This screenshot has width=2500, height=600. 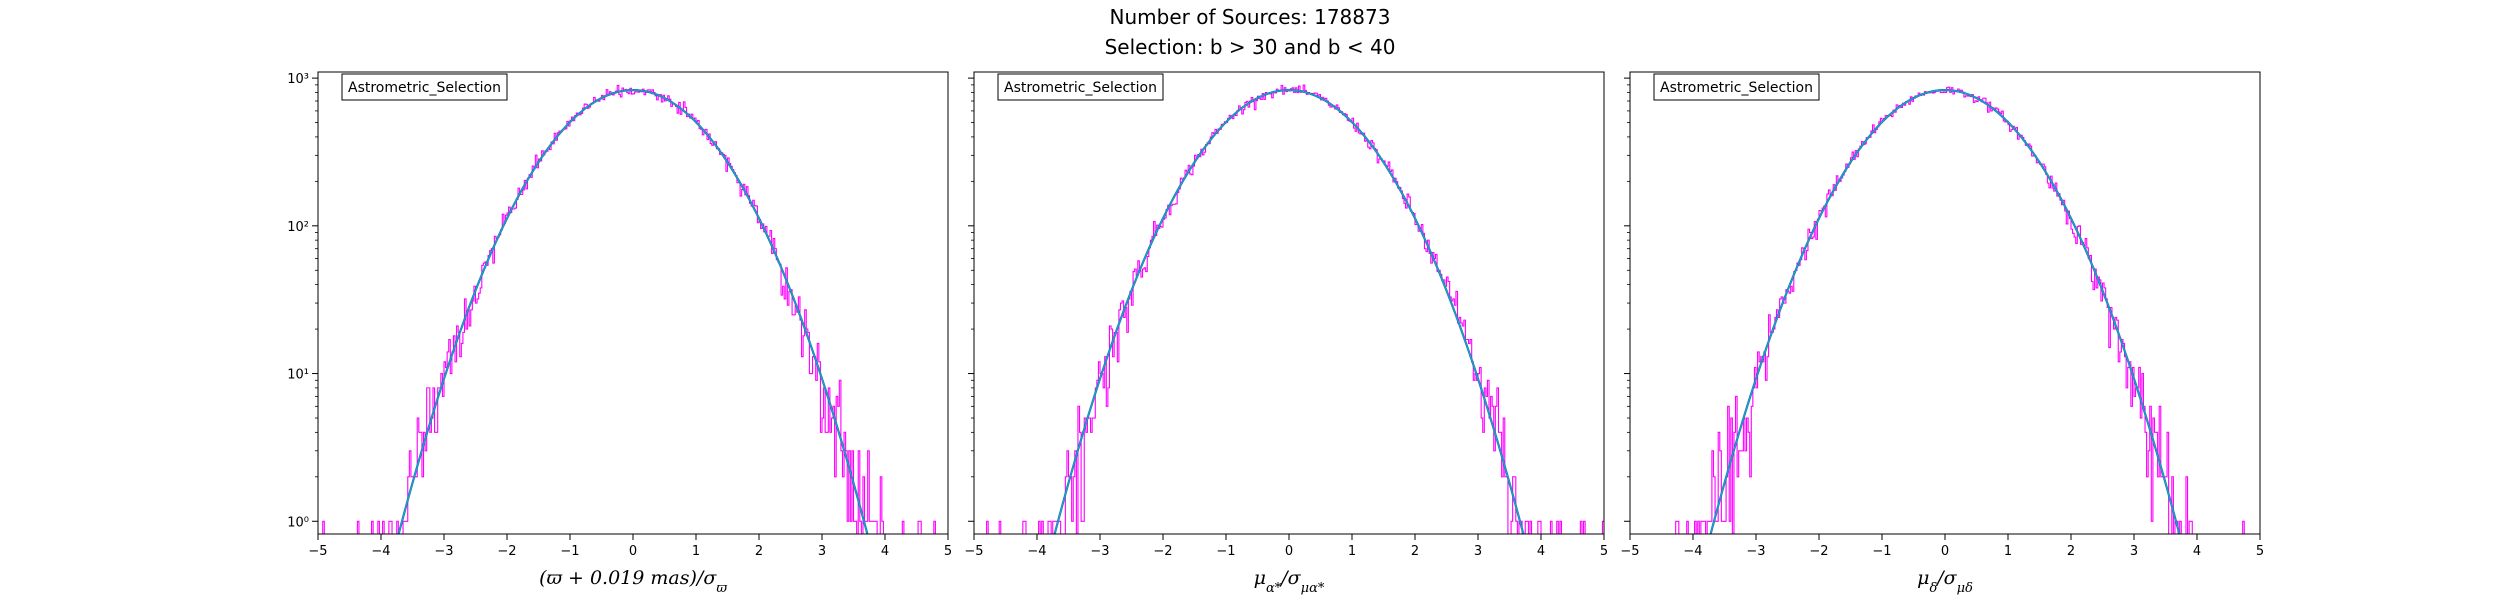 I want to click on gaussian-fit-line, so click(x=1945, y=311).